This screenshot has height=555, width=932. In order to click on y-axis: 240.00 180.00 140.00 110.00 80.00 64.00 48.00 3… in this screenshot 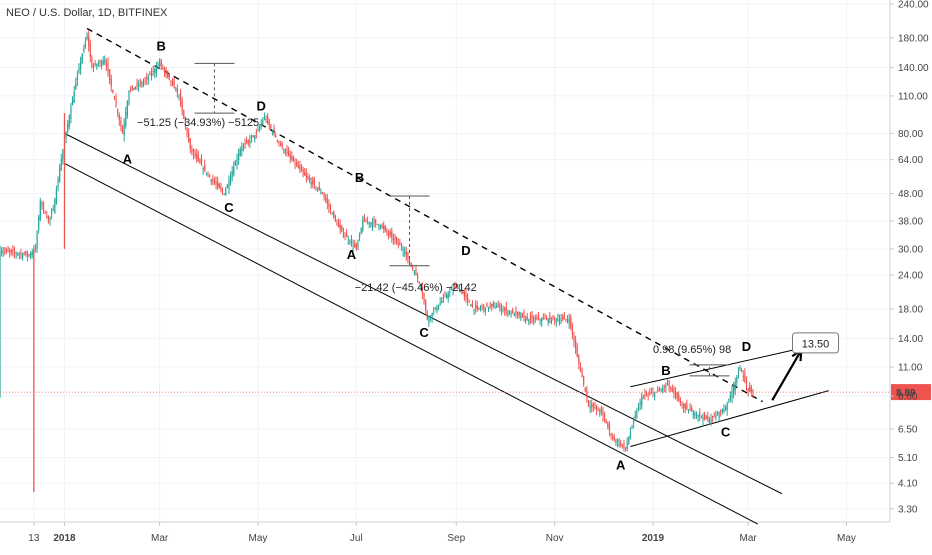, I will do `click(909, 257)`.